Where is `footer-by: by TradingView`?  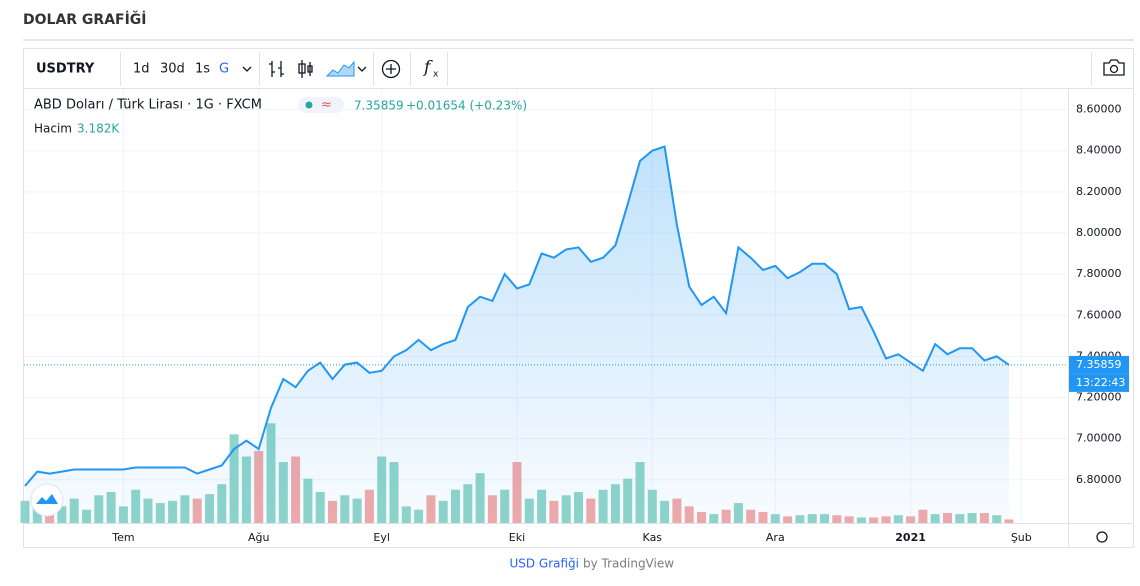
footer-by: by TradingView is located at coordinates (628, 564).